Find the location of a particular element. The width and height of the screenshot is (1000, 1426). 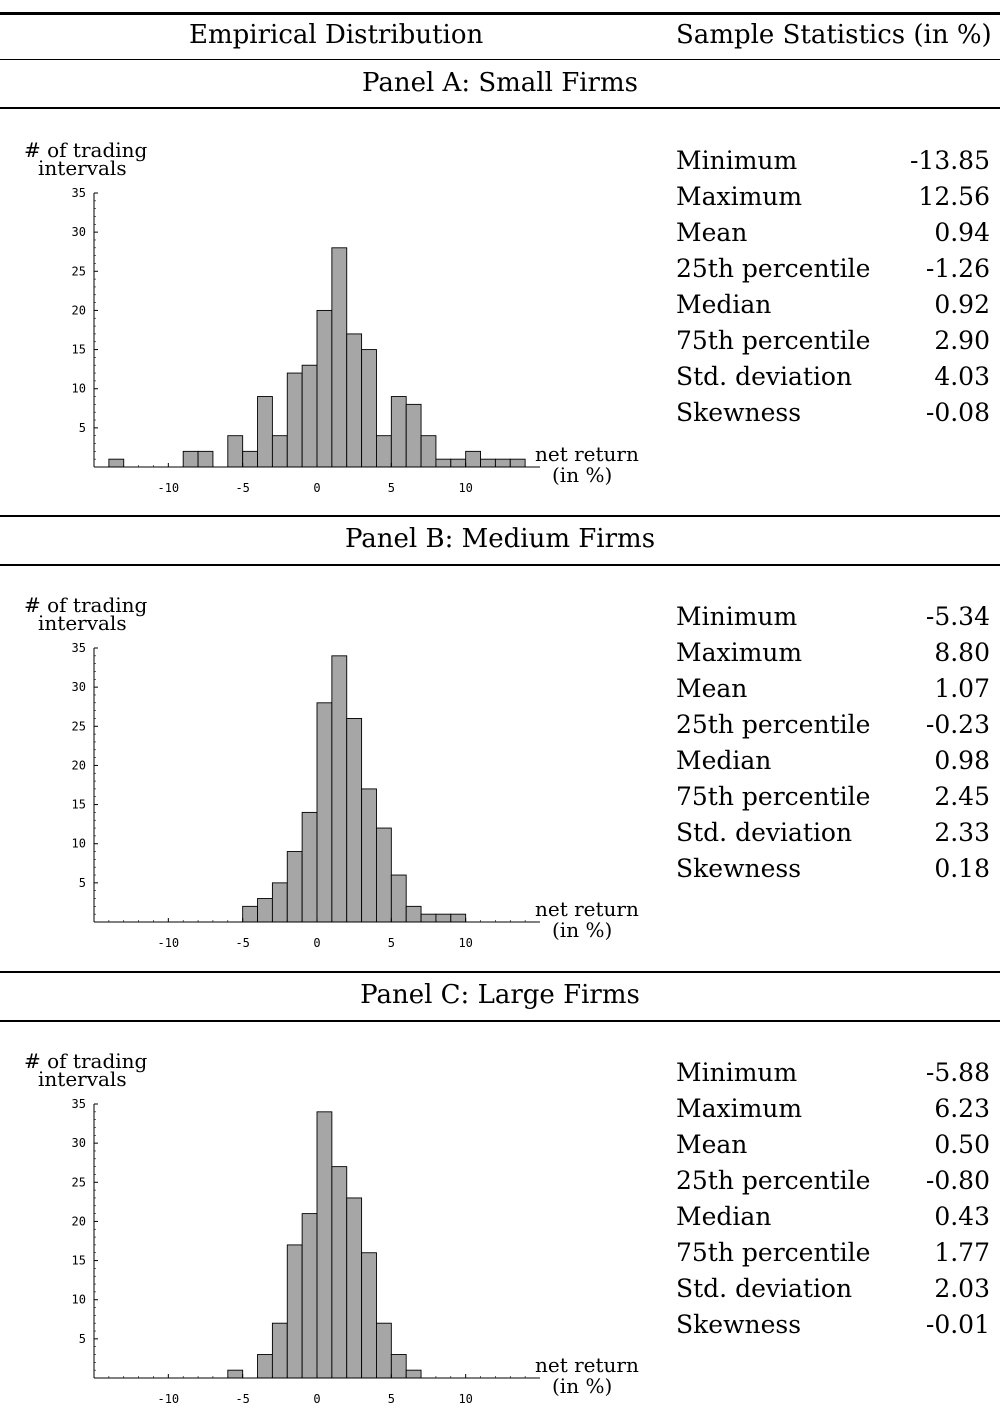

stat-row: Median 0.43 is located at coordinates (833, 1217).